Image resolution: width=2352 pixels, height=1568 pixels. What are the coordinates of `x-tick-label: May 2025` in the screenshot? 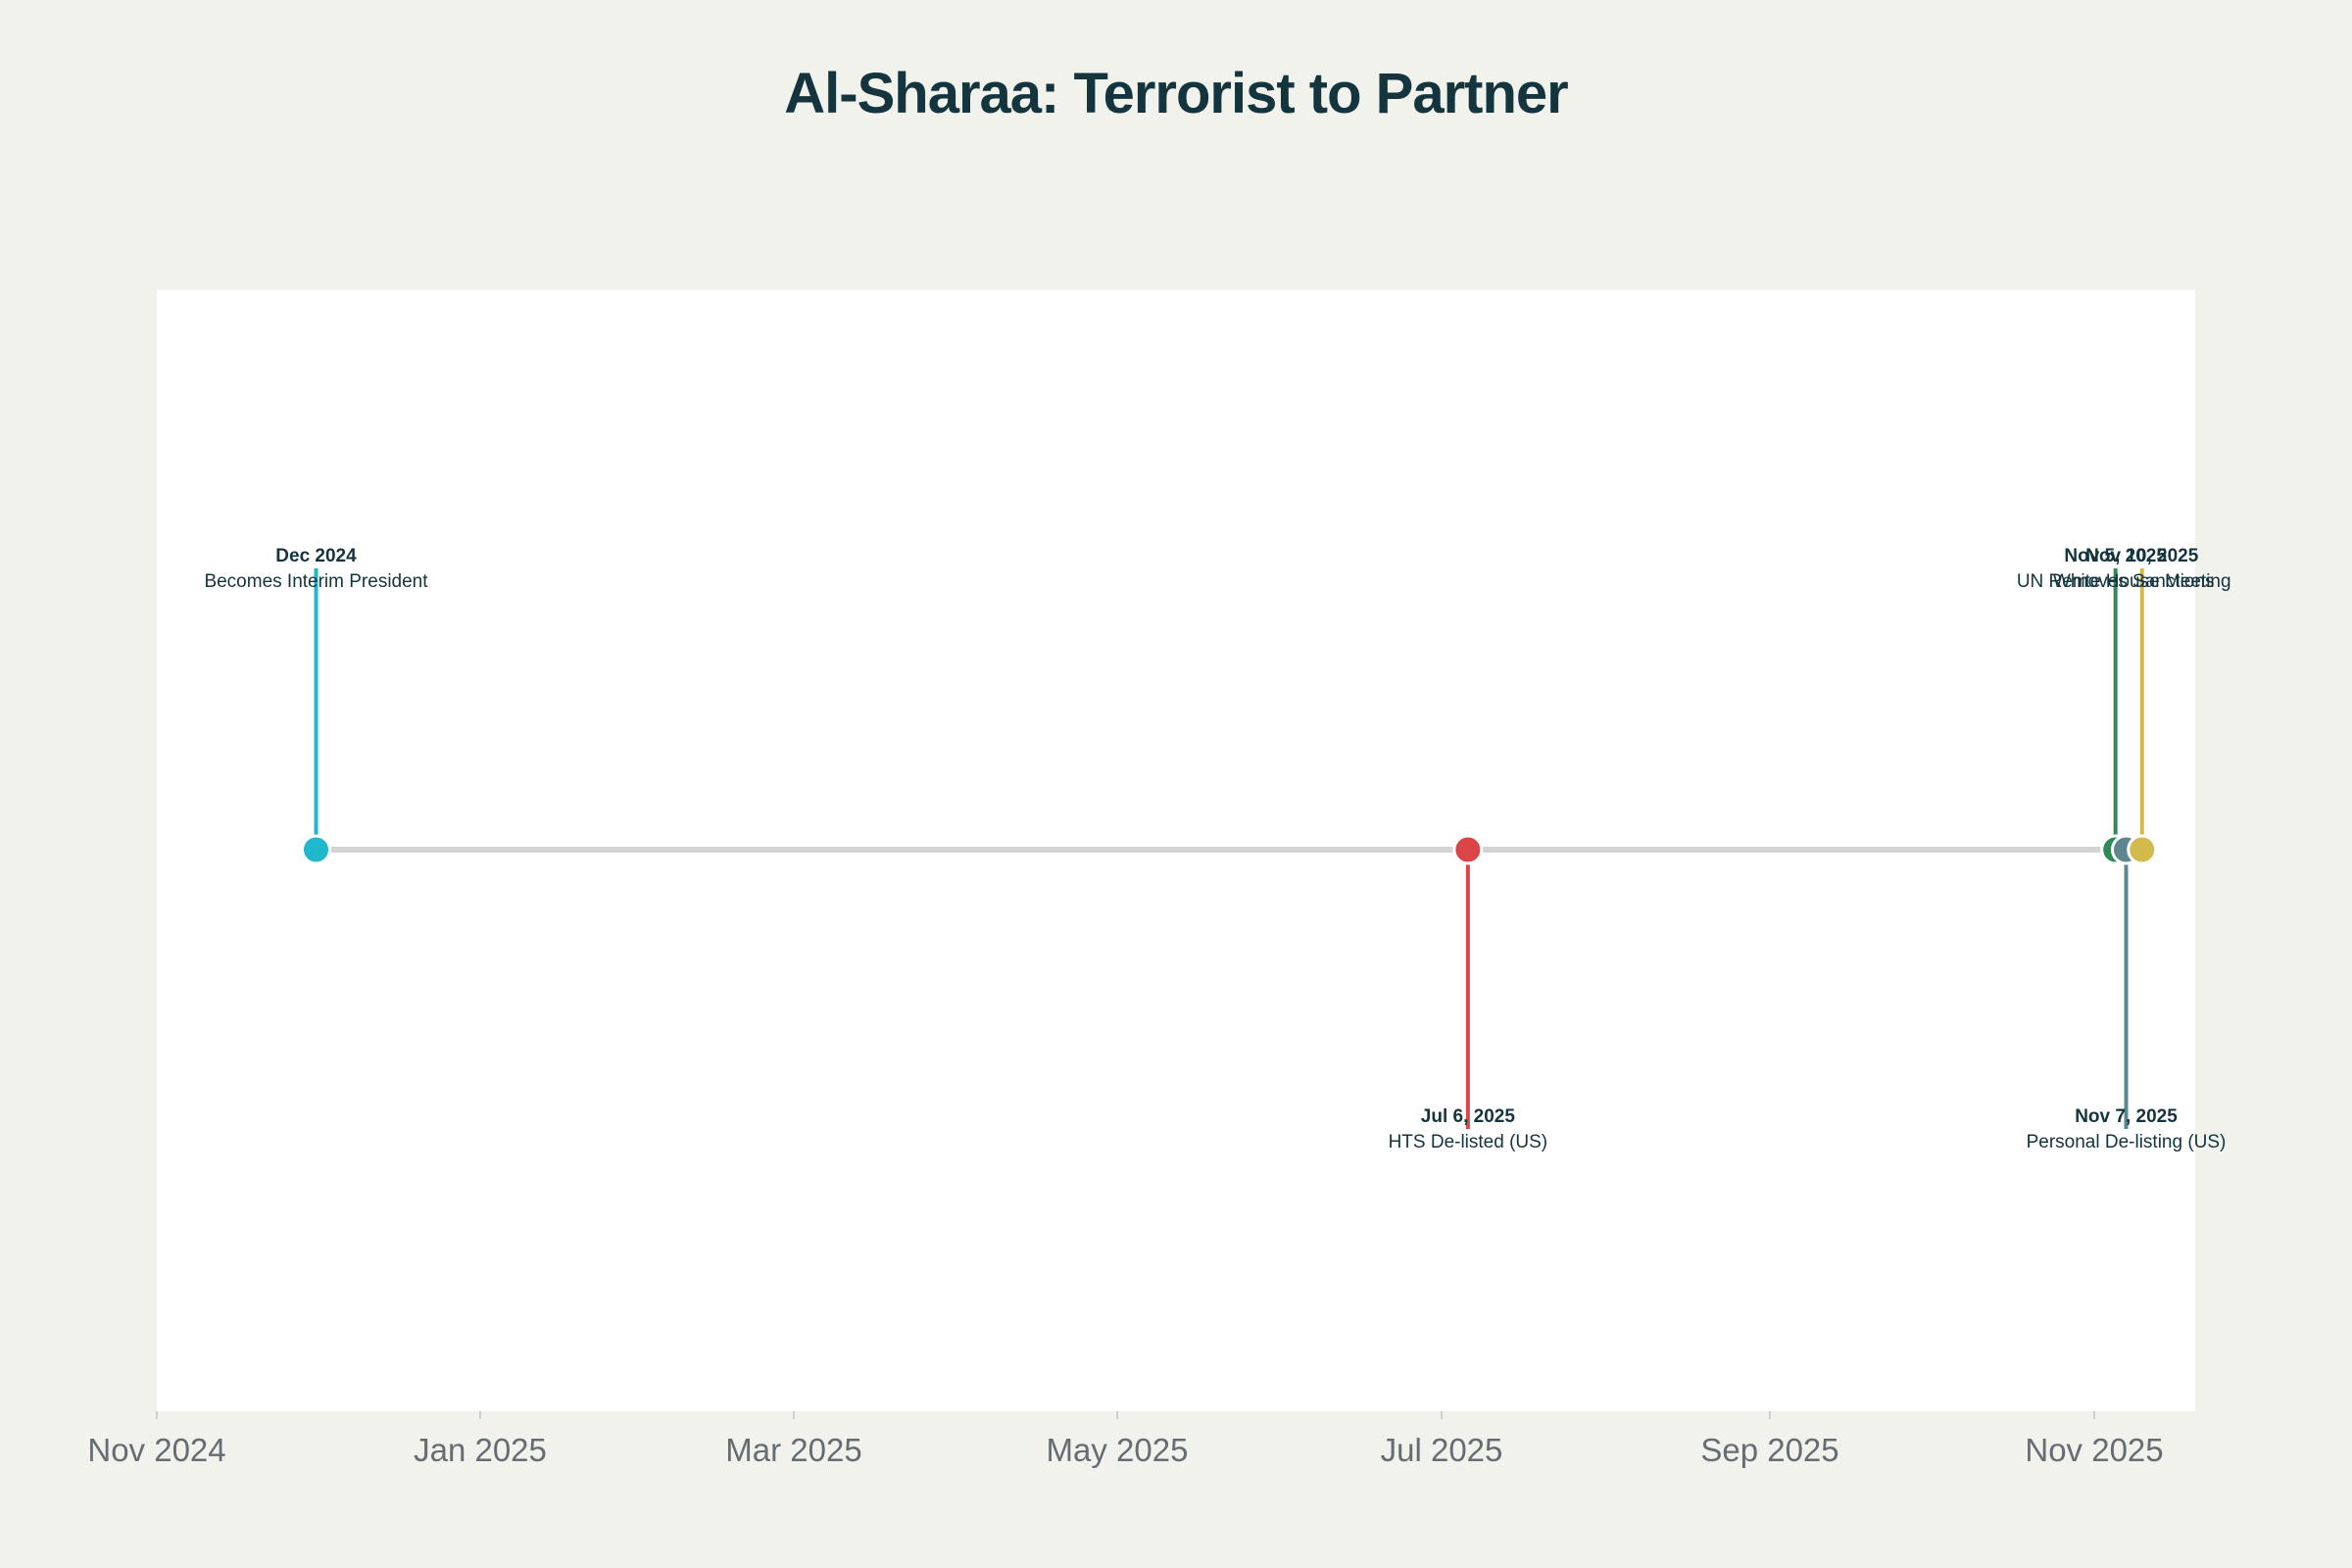 It's located at (1118, 1450).